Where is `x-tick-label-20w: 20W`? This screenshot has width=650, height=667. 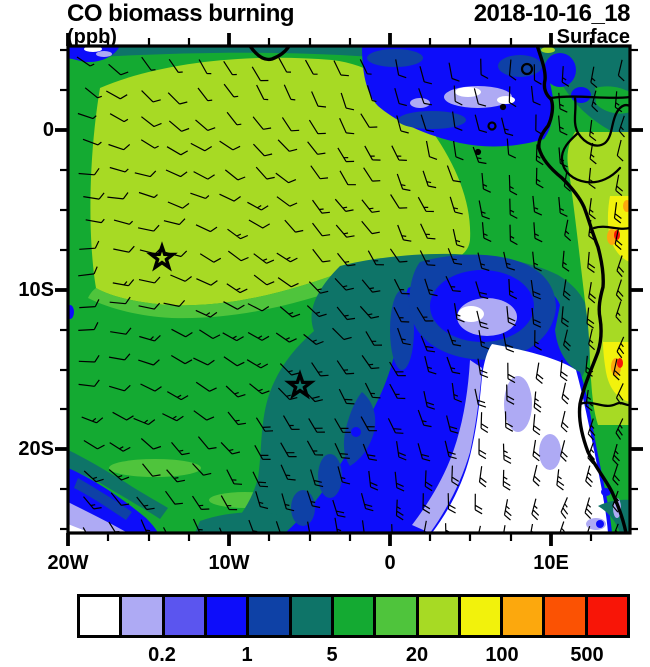
x-tick-label-20w: 20W is located at coordinates (68, 563).